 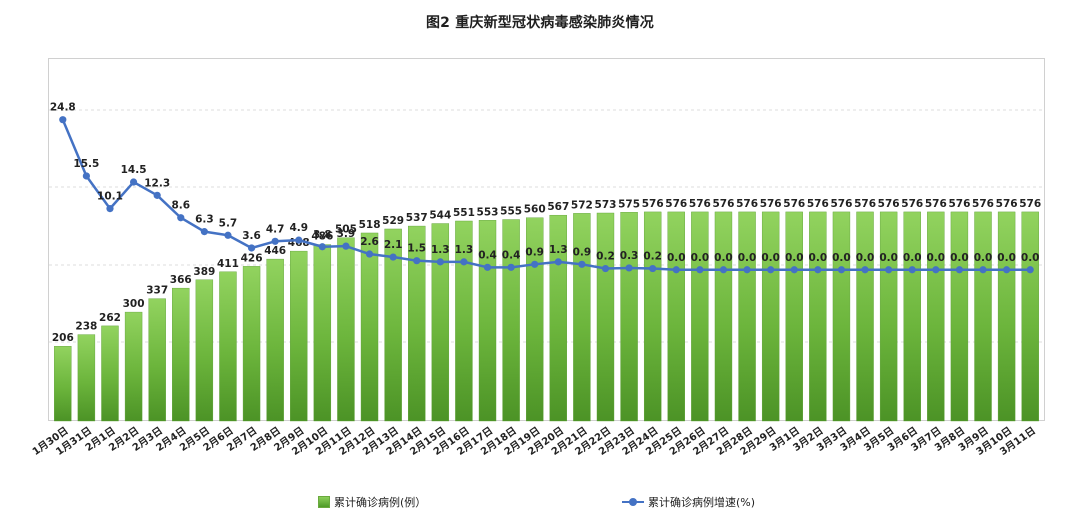 I want to click on line-data-label: 0.2, so click(x=652, y=257).